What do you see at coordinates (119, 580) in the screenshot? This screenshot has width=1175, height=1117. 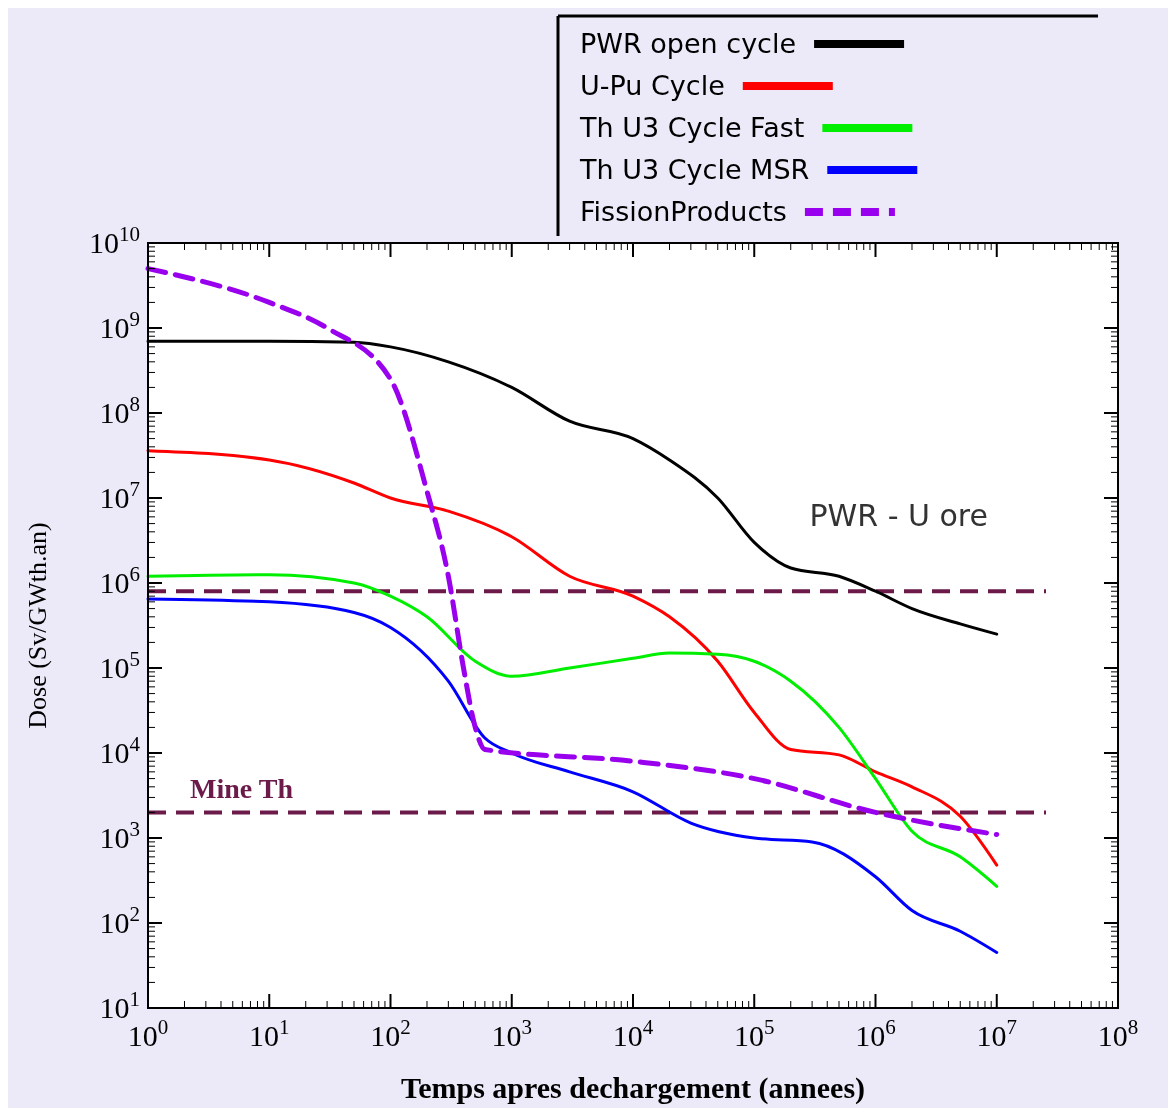 I see `y-tick-label: 10$^{6}$` at bounding box center [119, 580].